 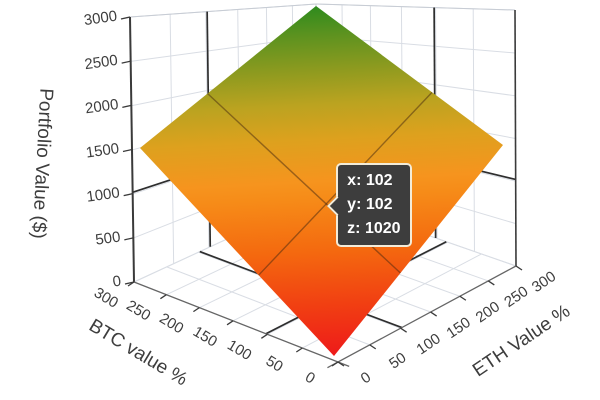 I want to click on z-axis-title: Portfolio Value ($), so click(x=42, y=164).